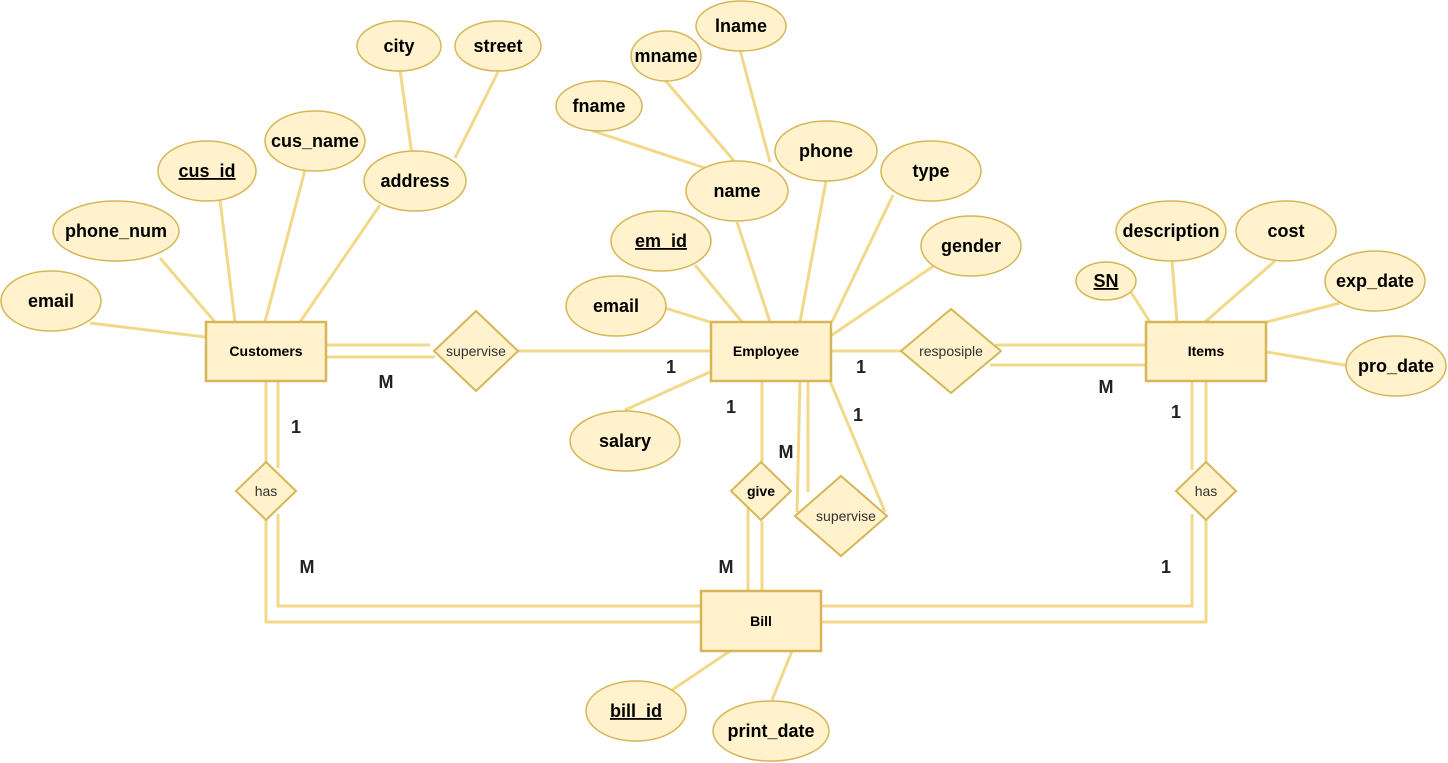 This screenshot has height=763, width=1448. I want to click on entity-employee-label: Employee, so click(766, 351).